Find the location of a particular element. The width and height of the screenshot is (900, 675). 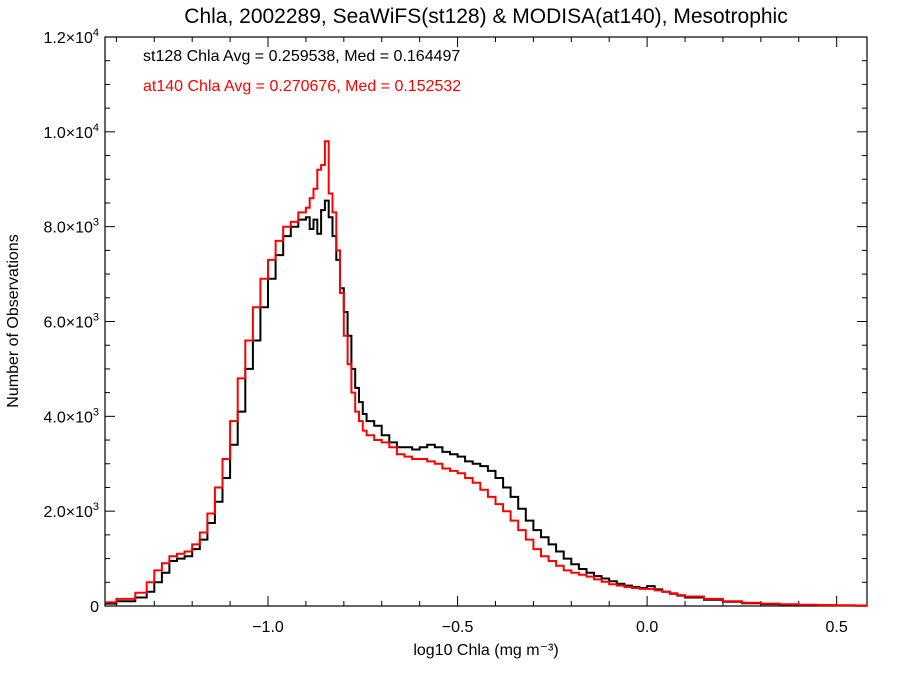

x-tick-label: 0.0 is located at coordinates (647, 627).